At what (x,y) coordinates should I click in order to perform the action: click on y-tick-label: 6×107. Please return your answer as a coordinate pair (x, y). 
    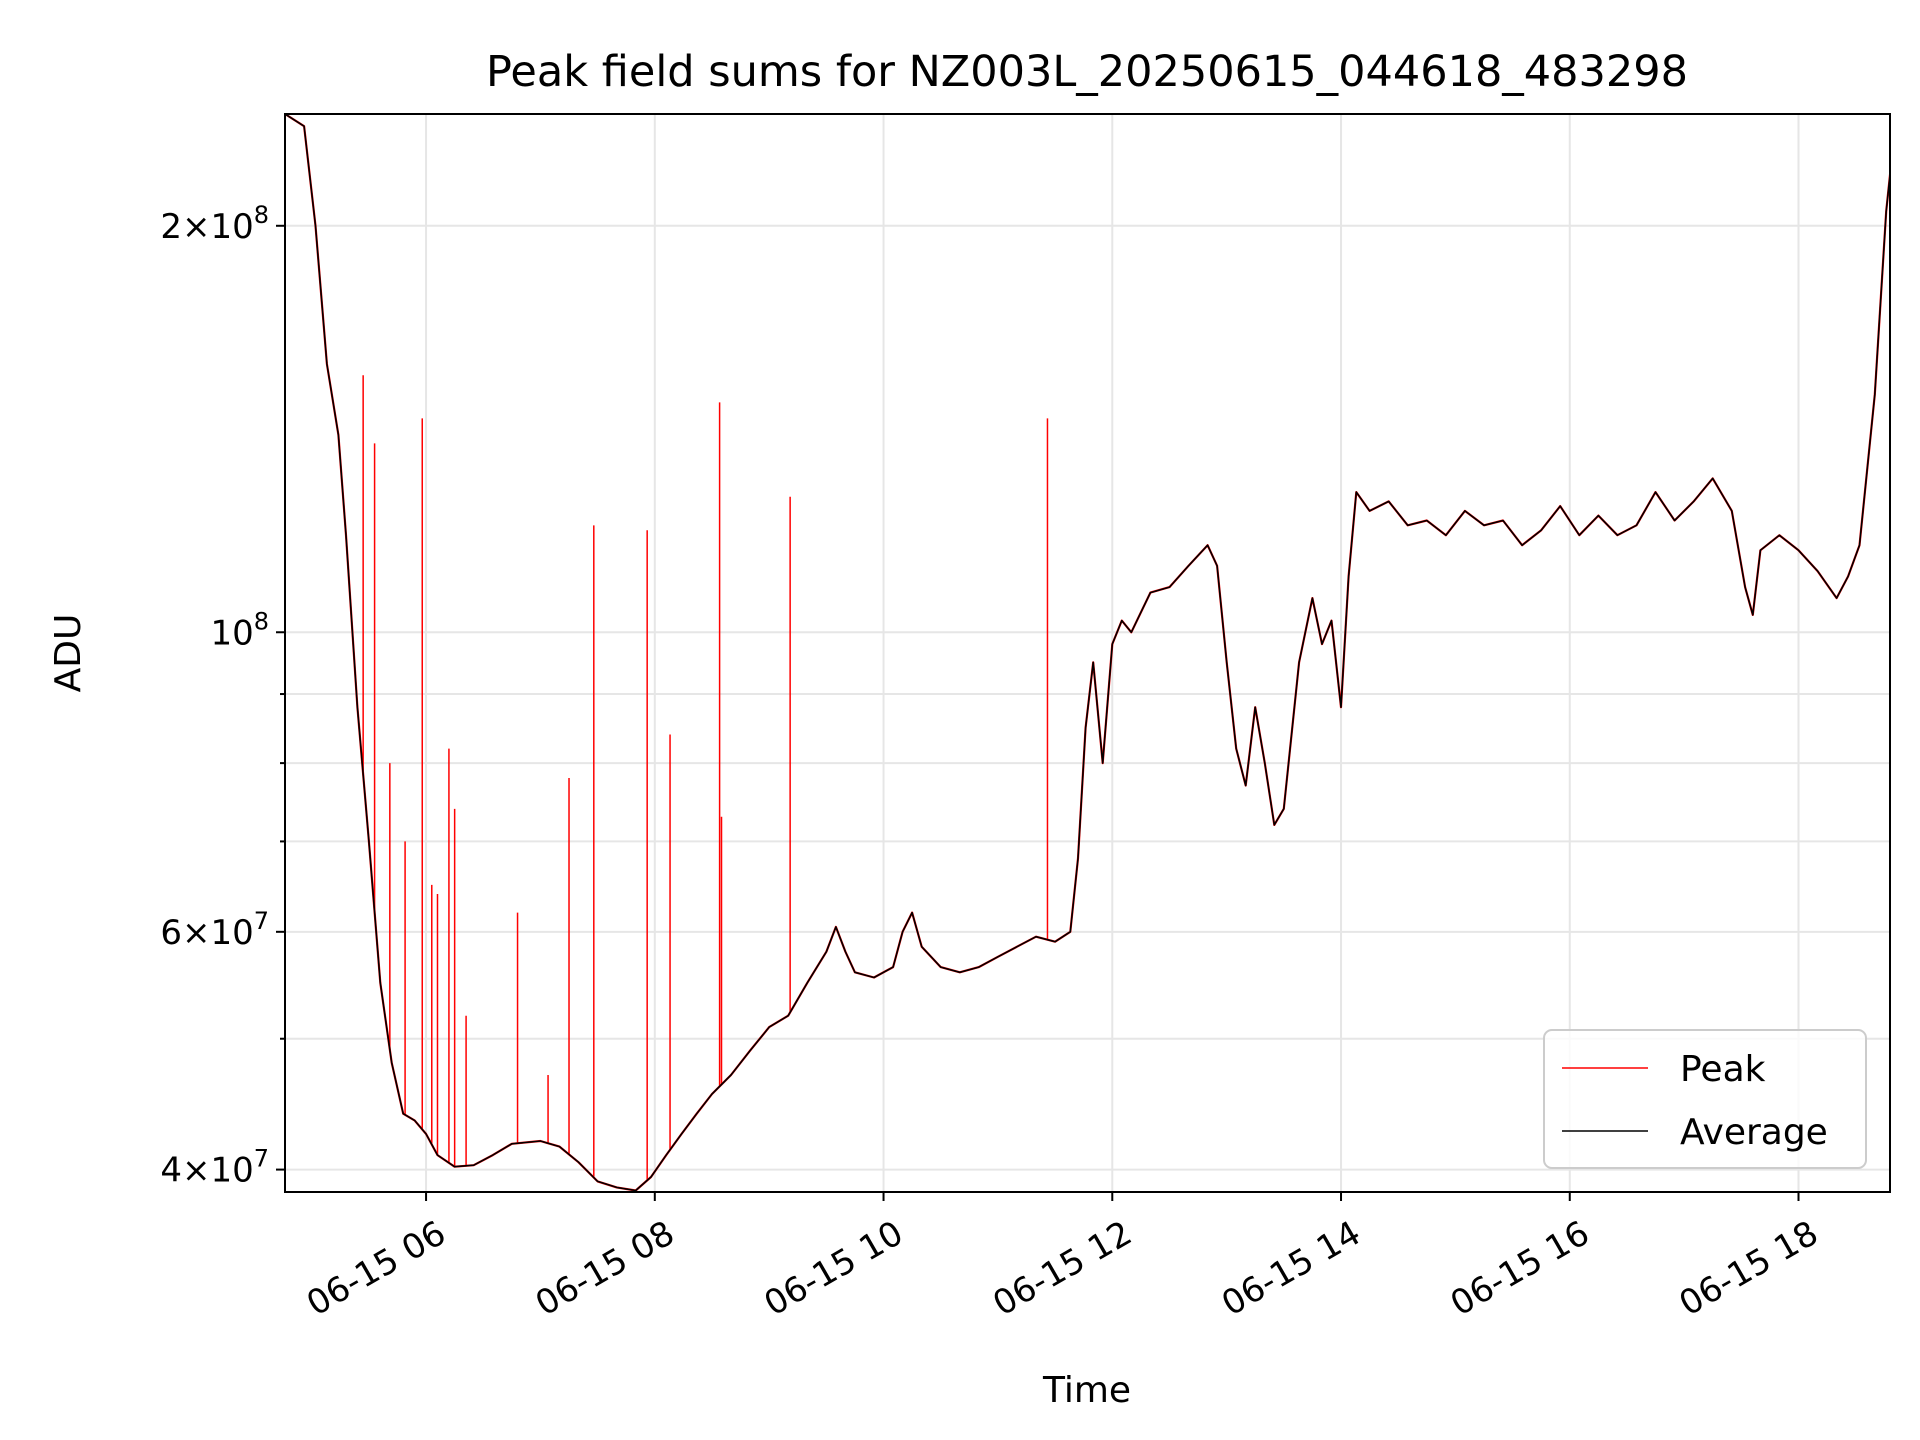
    Looking at the image, I should click on (214, 930).